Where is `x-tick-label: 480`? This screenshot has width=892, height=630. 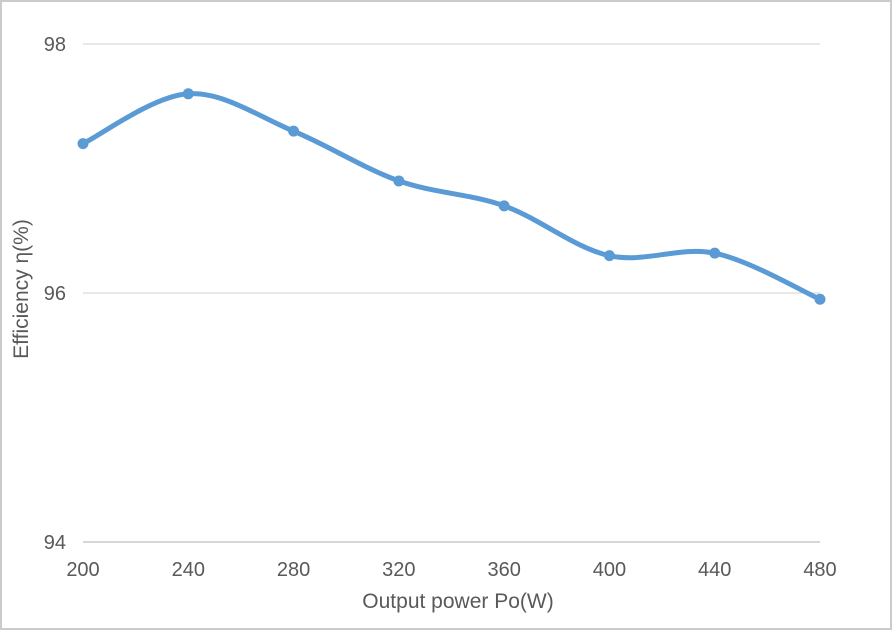 x-tick-label: 480 is located at coordinates (819, 570).